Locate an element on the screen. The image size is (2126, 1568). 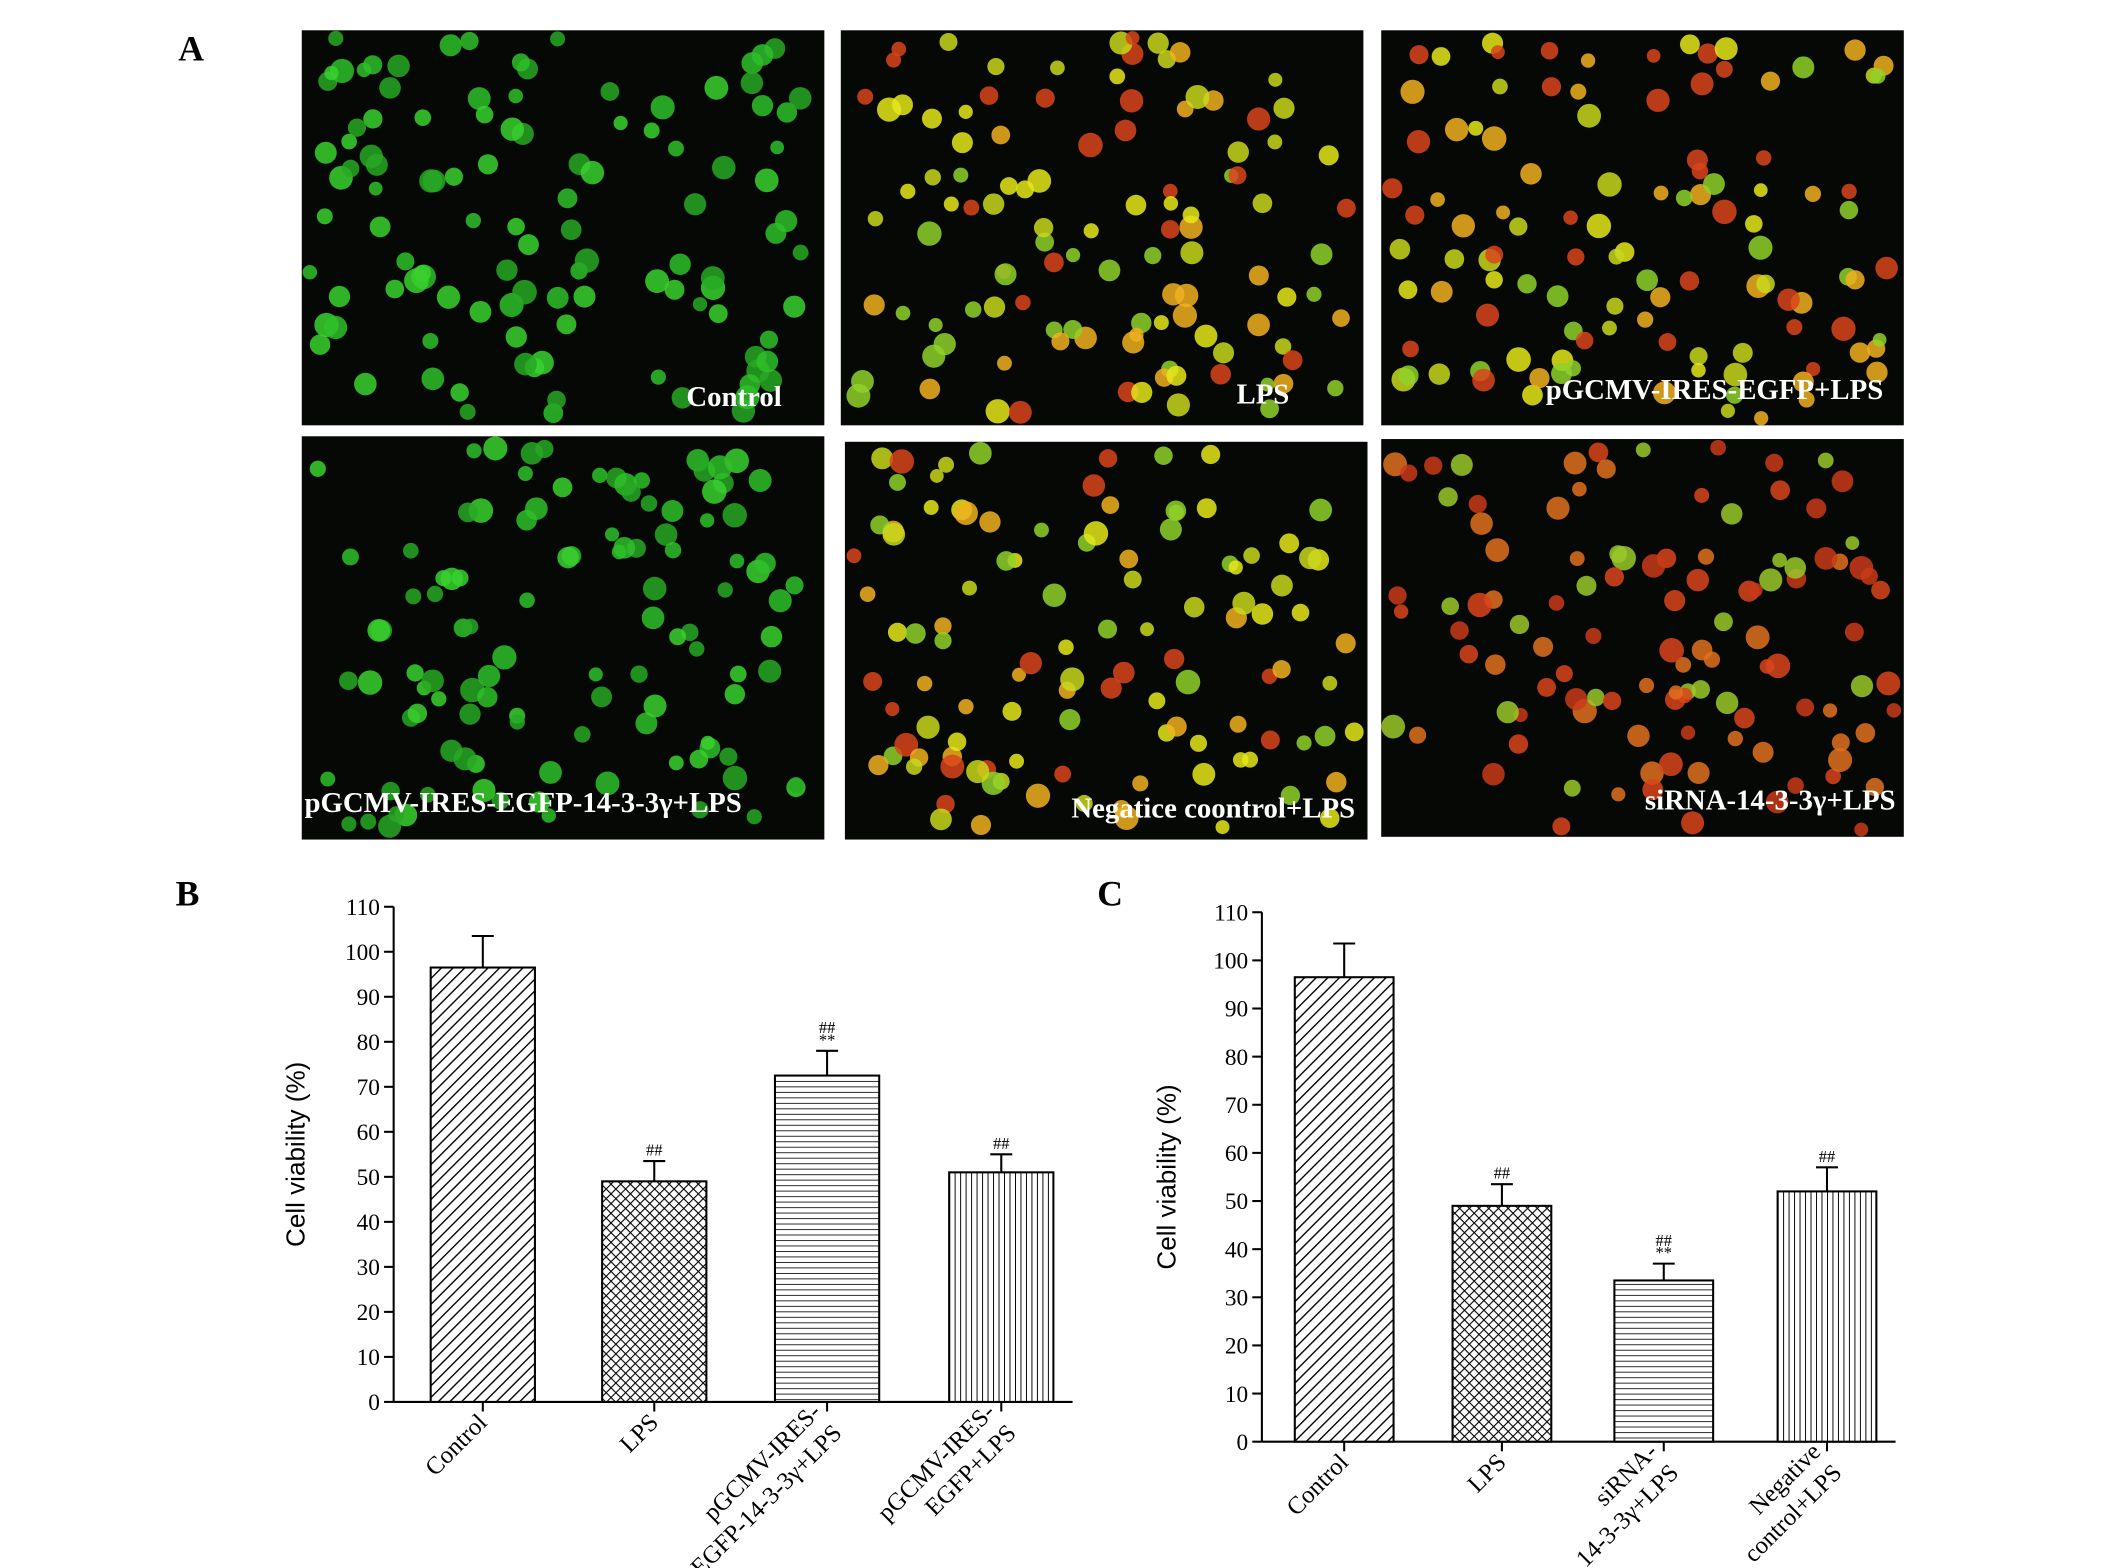
image-label: siRNA-14-3-3γ+LPS is located at coordinates (1770, 800).